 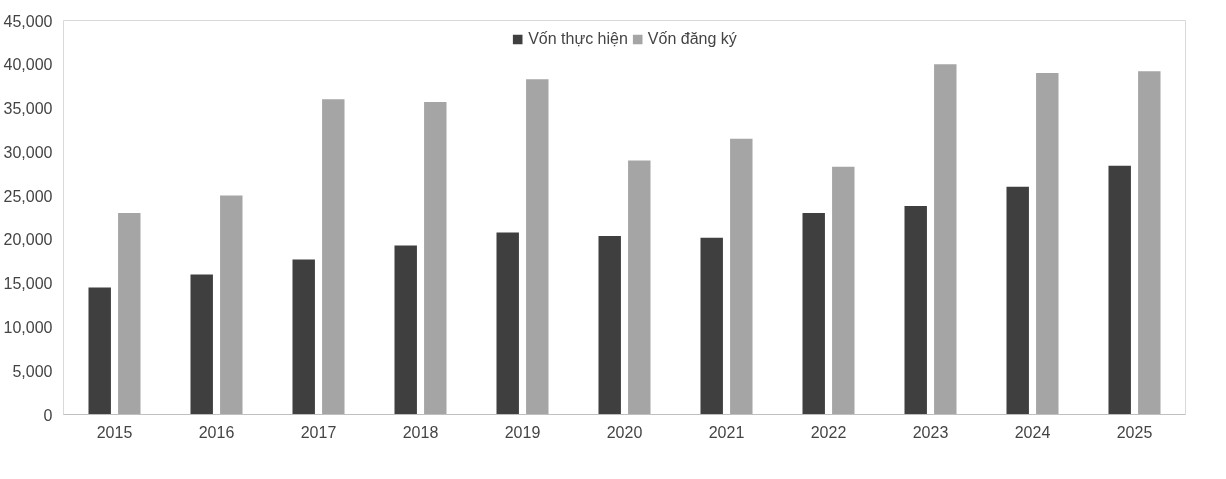 What do you see at coordinates (114, 432) in the screenshot?
I see `x-tick-label: 2015` at bounding box center [114, 432].